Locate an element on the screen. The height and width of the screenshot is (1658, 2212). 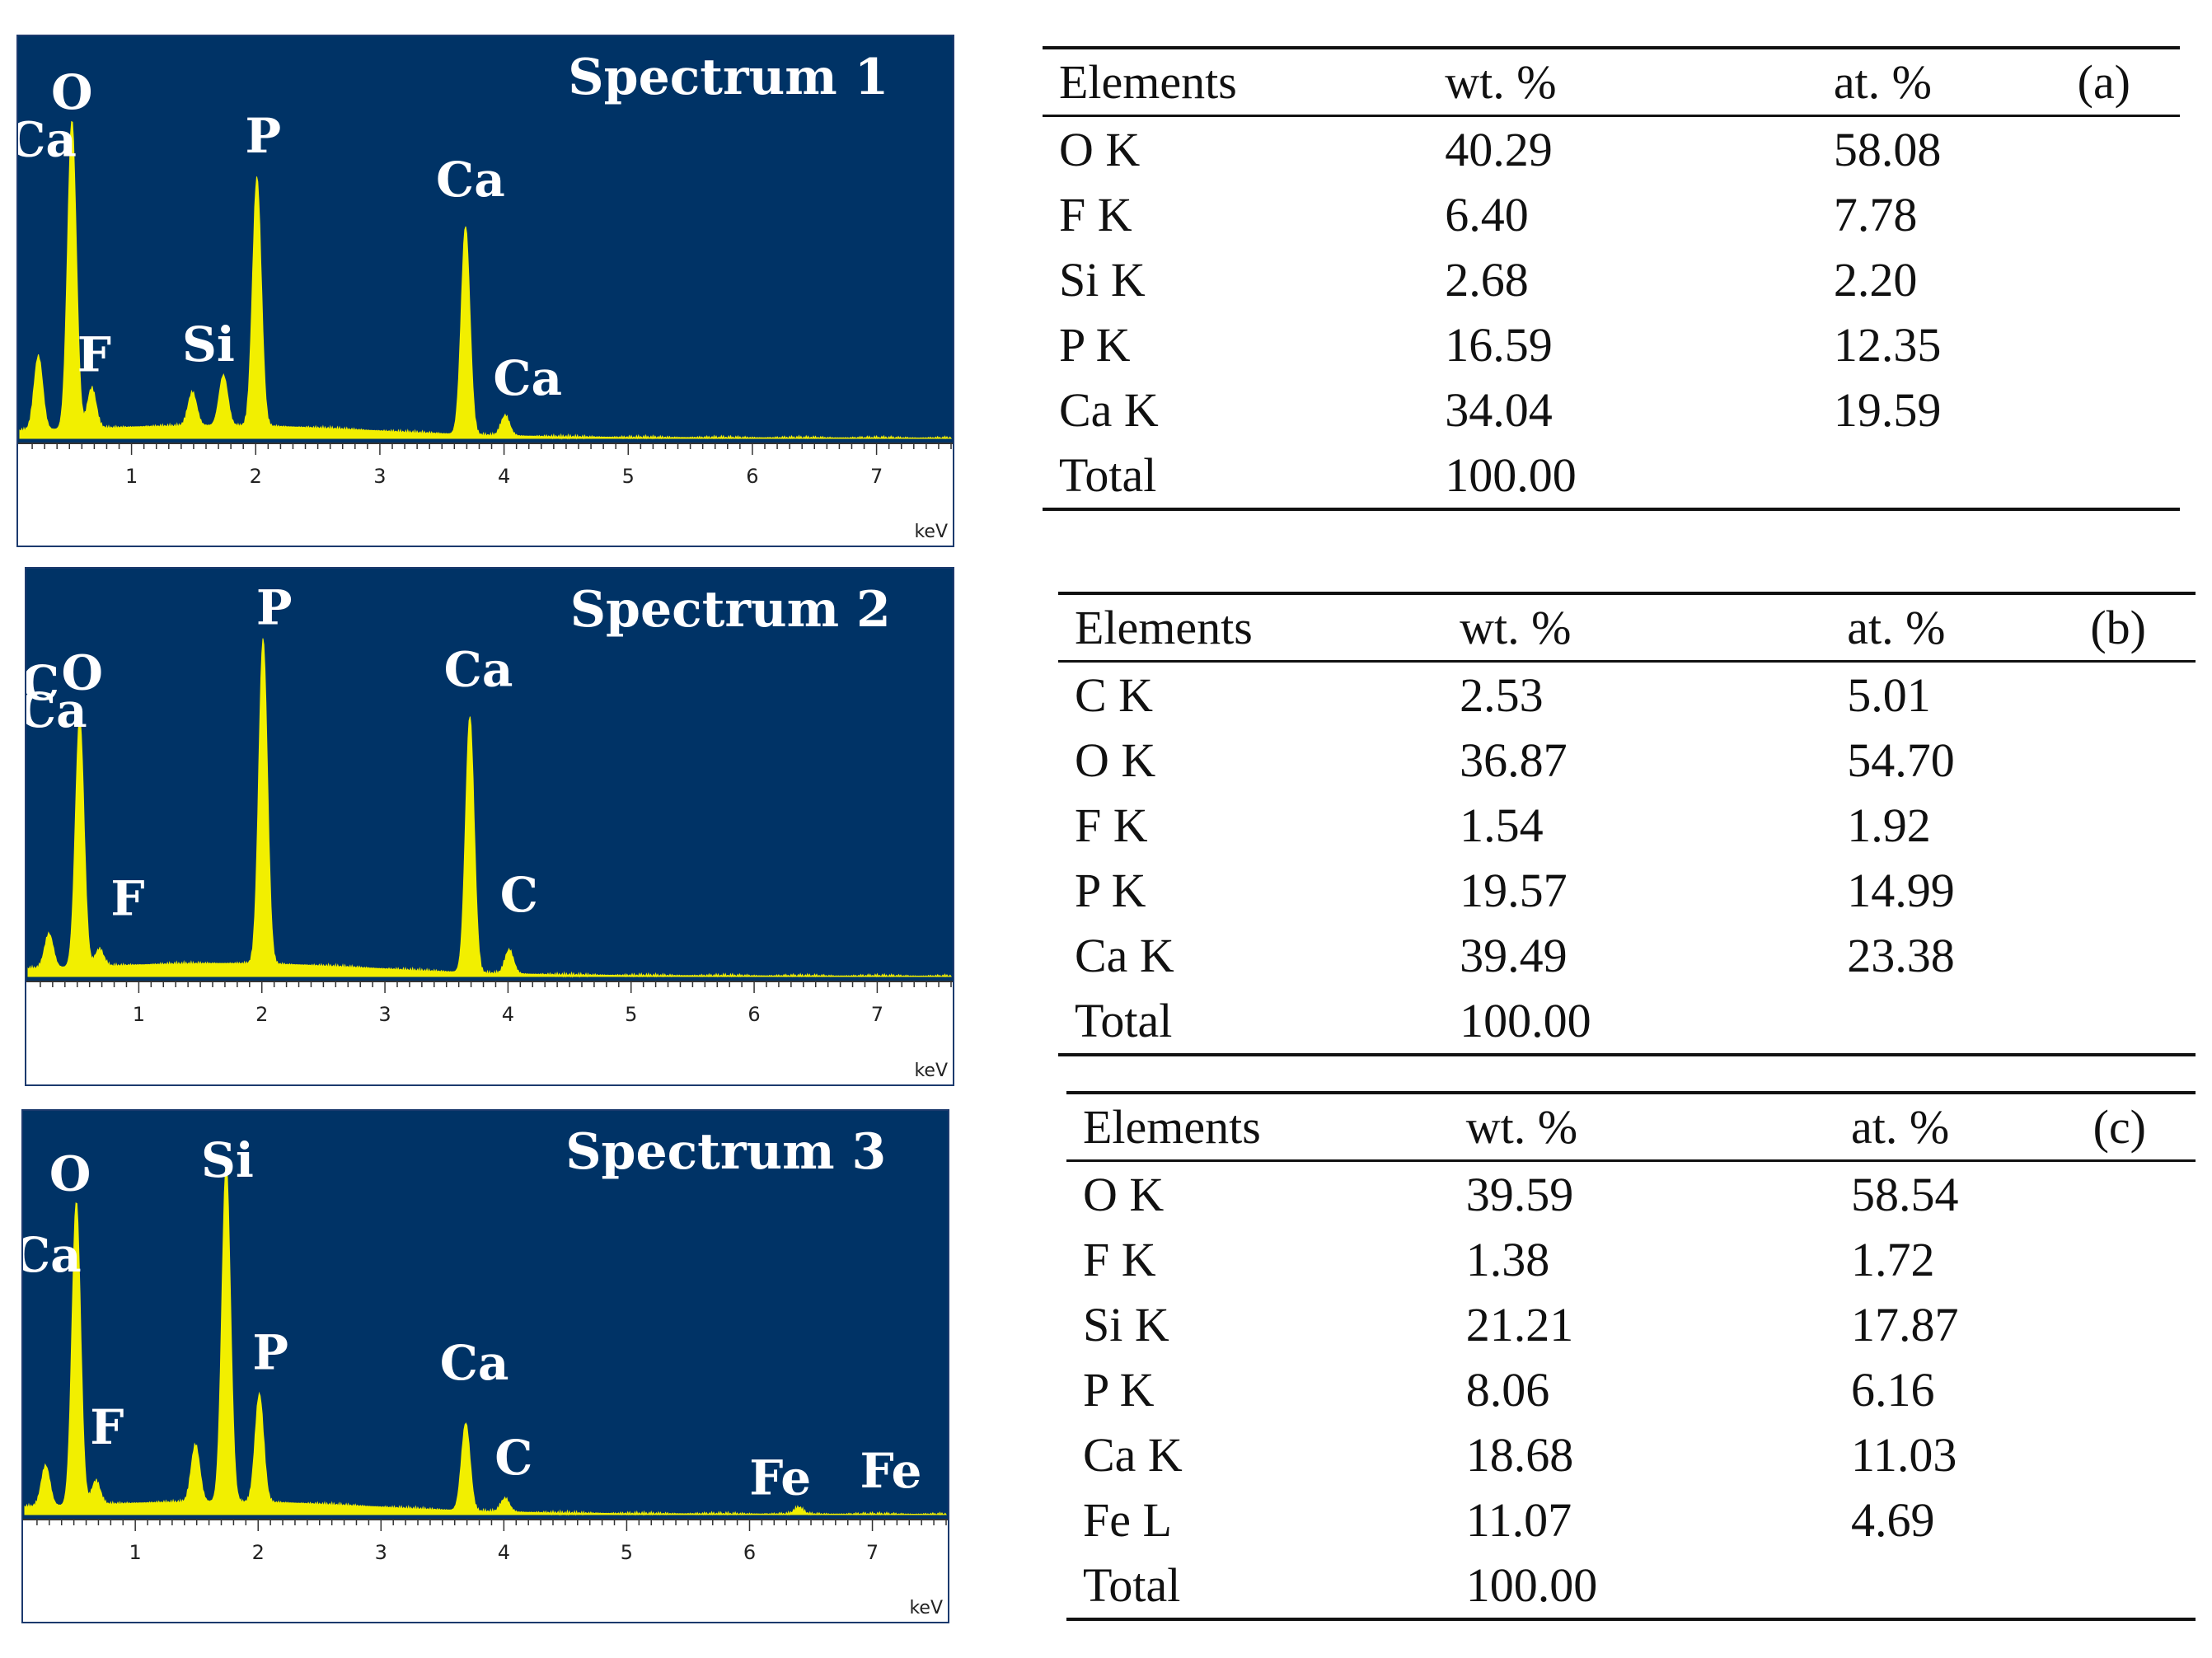
spectrum-chart-3: 1 2 3 4 5 6 7 keV Spectrum 3 O Si Ca P F Ca C Fe Fe is located at coordinates (486, 1364).